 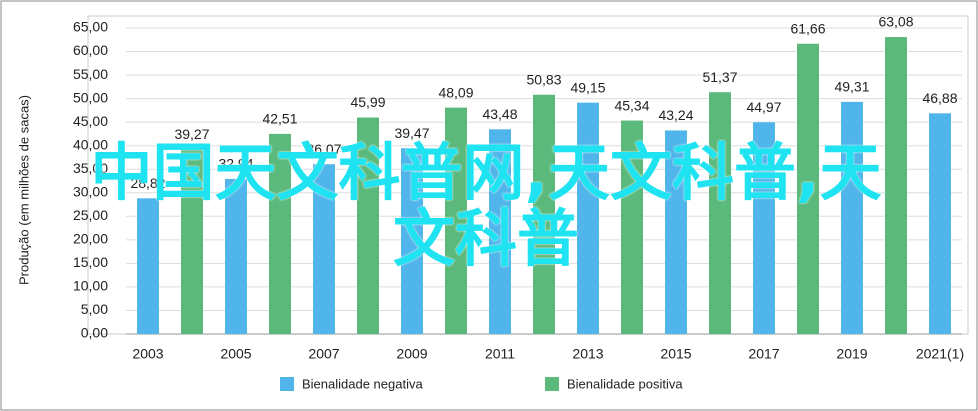 I want to click on data-label: 61,66, so click(x=807, y=28).